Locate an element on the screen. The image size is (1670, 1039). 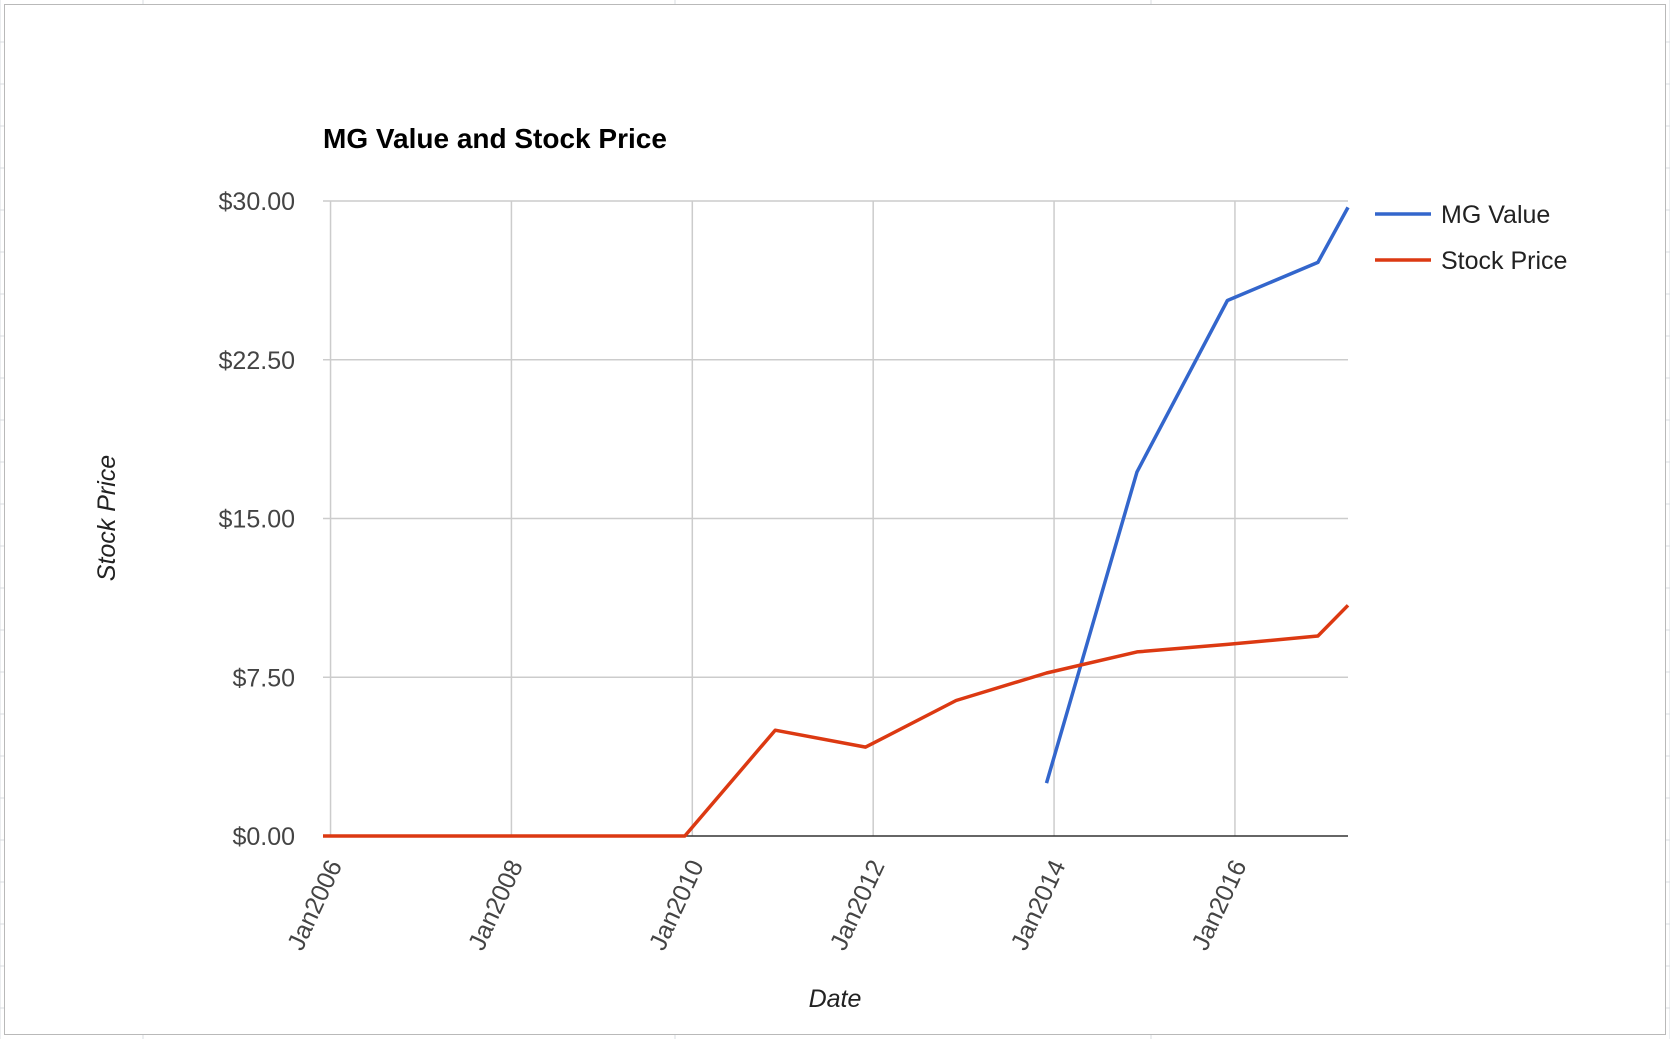
x-tick-label: Jan2006 is located at coordinates (315, 905).